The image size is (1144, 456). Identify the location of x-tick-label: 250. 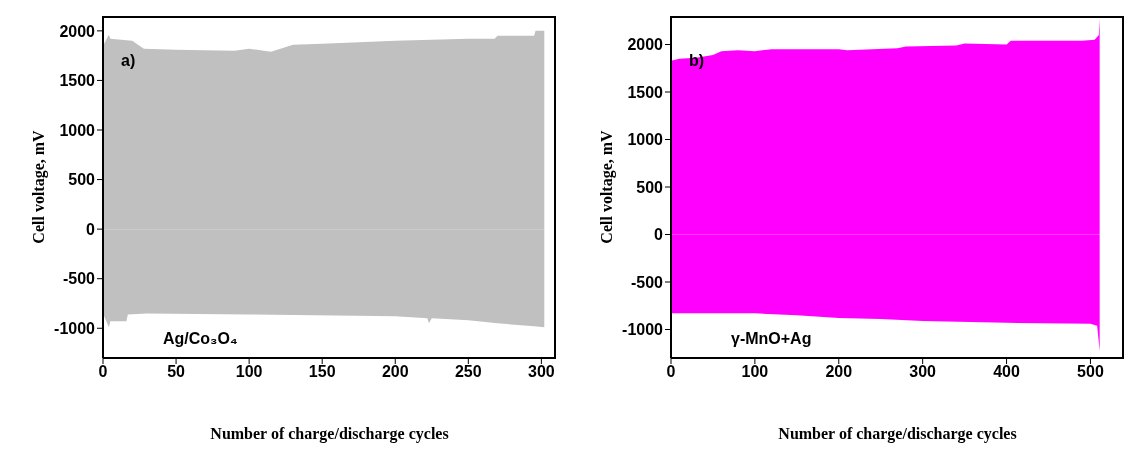
(468, 372).